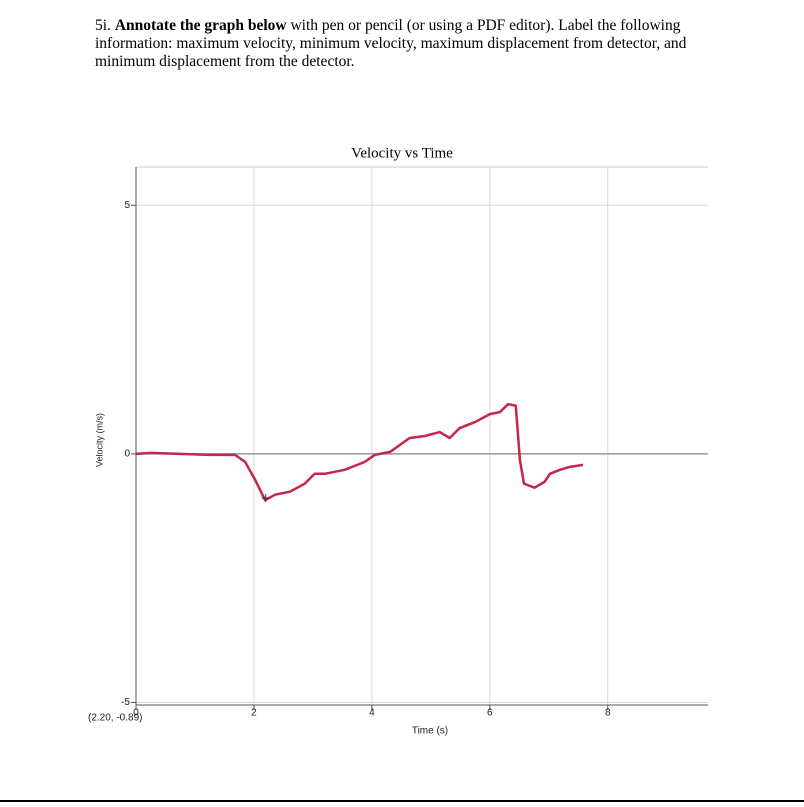 The height and width of the screenshot is (807, 804). What do you see at coordinates (402, 801) in the screenshot?
I see `page-border` at bounding box center [402, 801].